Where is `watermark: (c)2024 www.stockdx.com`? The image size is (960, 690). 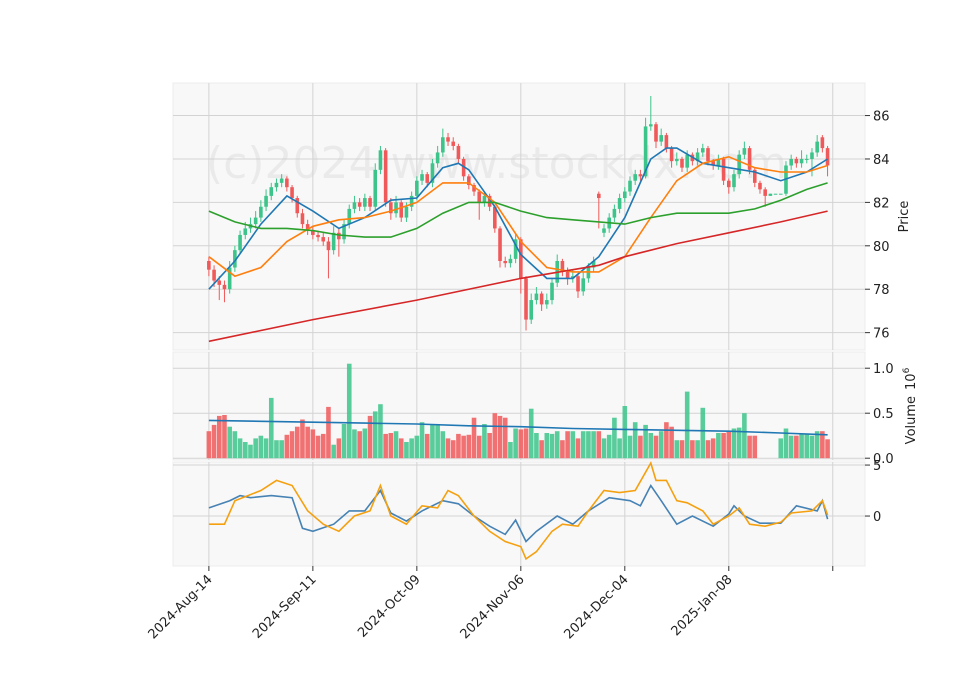
watermark: (c)2024 www.stockdx.com is located at coordinates (496, 163).